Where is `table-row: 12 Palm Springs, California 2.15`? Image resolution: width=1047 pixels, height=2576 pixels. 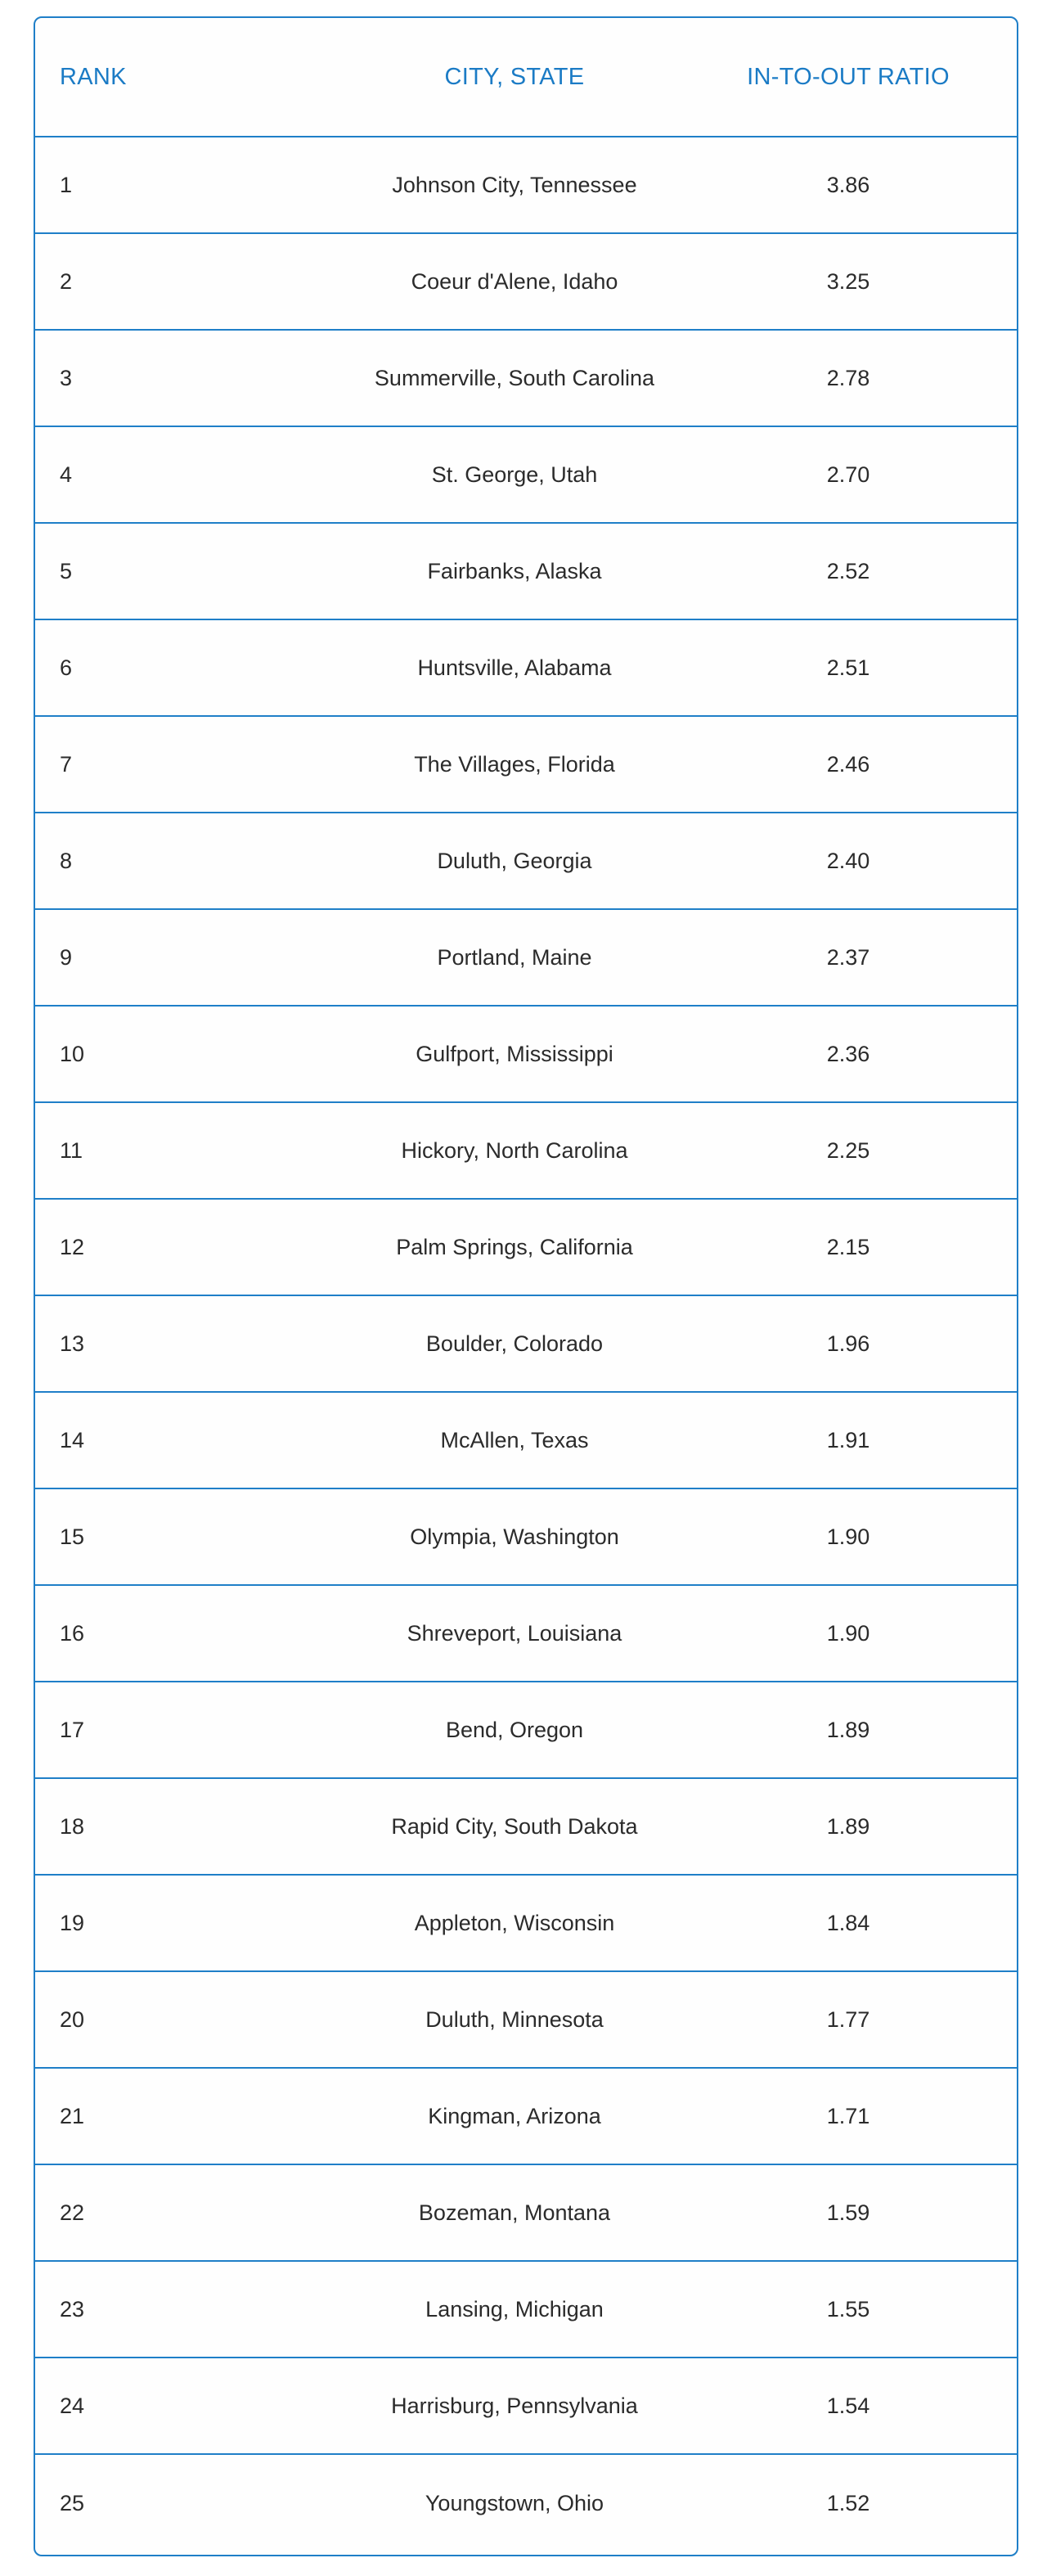 table-row: 12 Palm Springs, California 2.15 is located at coordinates (526, 1248).